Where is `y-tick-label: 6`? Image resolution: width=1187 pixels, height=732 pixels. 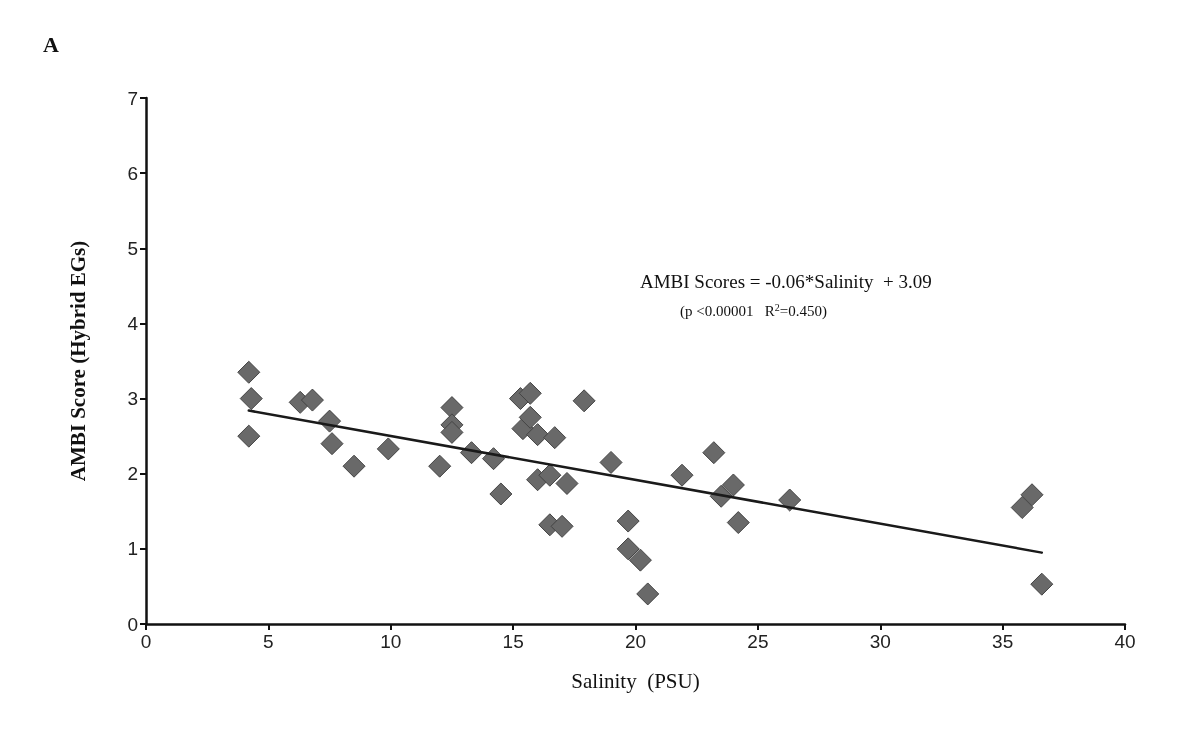 y-tick-label: 6 is located at coordinates (132, 173).